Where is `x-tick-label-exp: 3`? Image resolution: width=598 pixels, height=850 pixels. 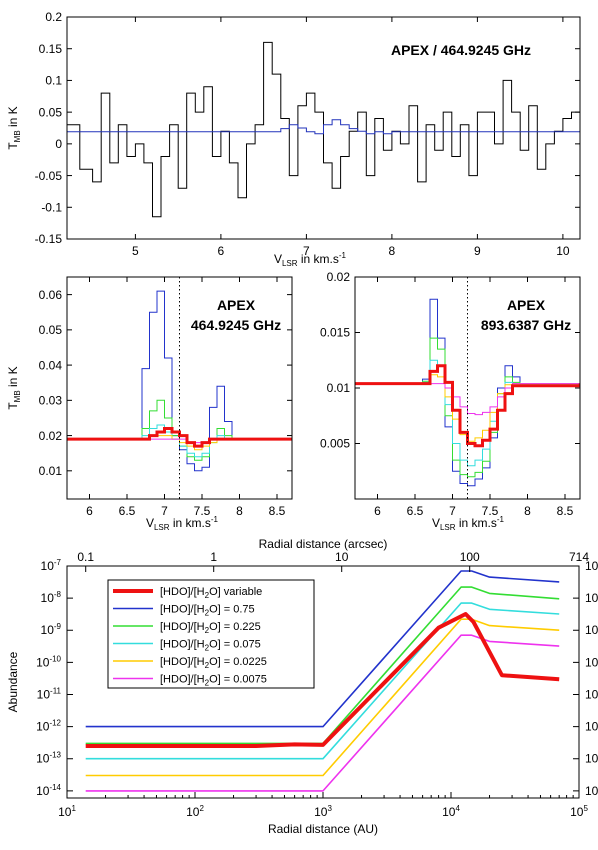
x-tick-label-exp: 3 is located at coordinates (329, 808).